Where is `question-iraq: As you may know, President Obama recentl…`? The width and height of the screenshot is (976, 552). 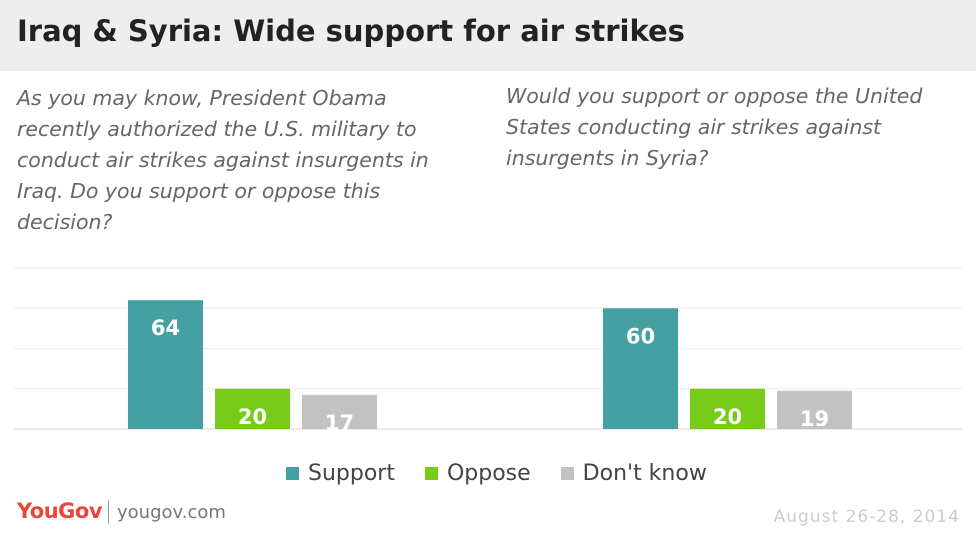 question-iraq: As you may know, President Obama recentl… is located at coordinates (223, 160).